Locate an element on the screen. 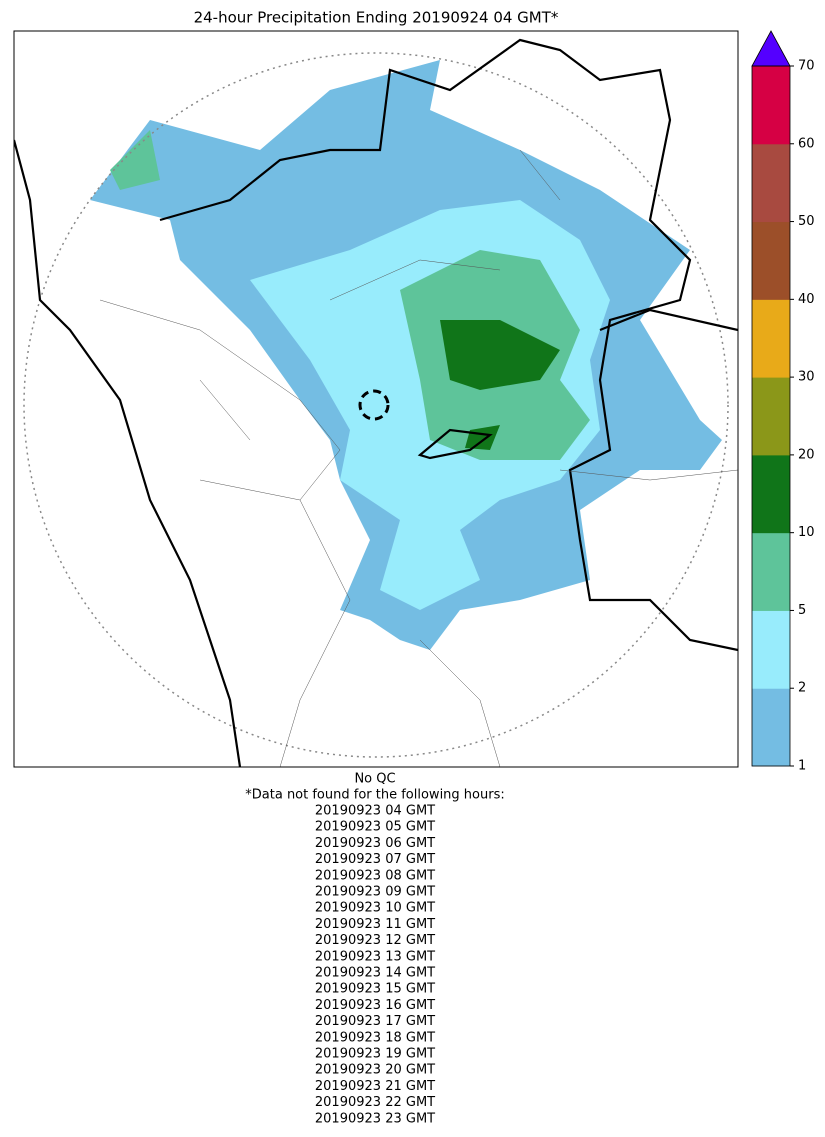 This screenshot has height=1137, width=825. colorbar-tick-label: 60 is located at coordinates (806, 143).